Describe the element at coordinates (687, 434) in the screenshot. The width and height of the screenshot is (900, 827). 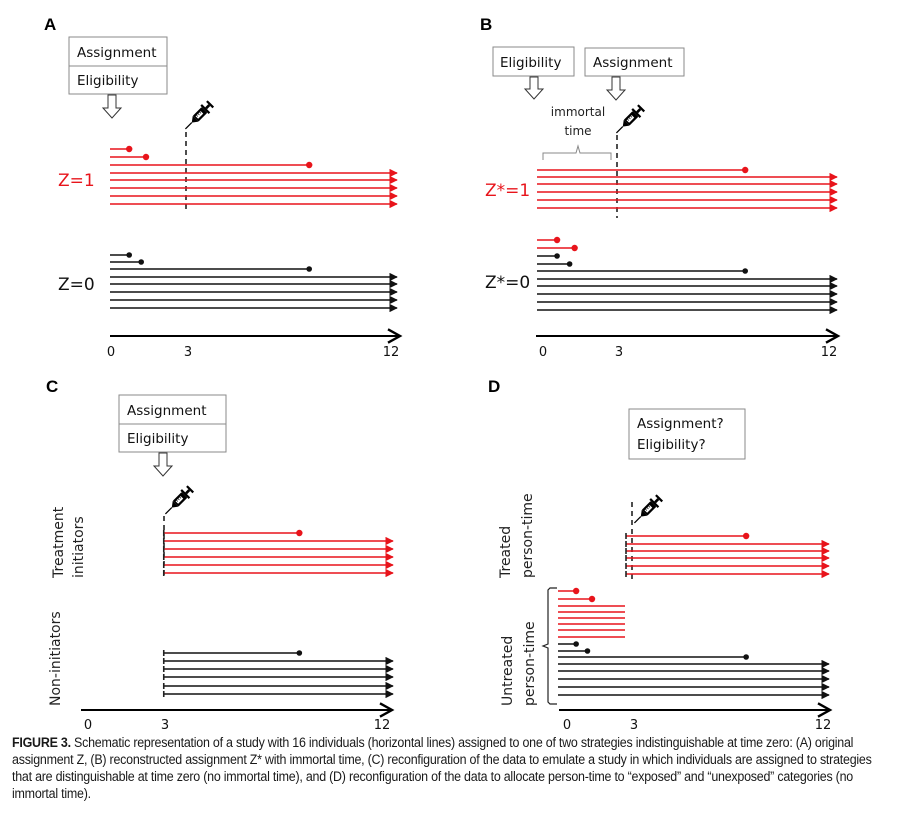
I see `assignment-eligibility-question-box: Assignment? Eligibility?` at that location.